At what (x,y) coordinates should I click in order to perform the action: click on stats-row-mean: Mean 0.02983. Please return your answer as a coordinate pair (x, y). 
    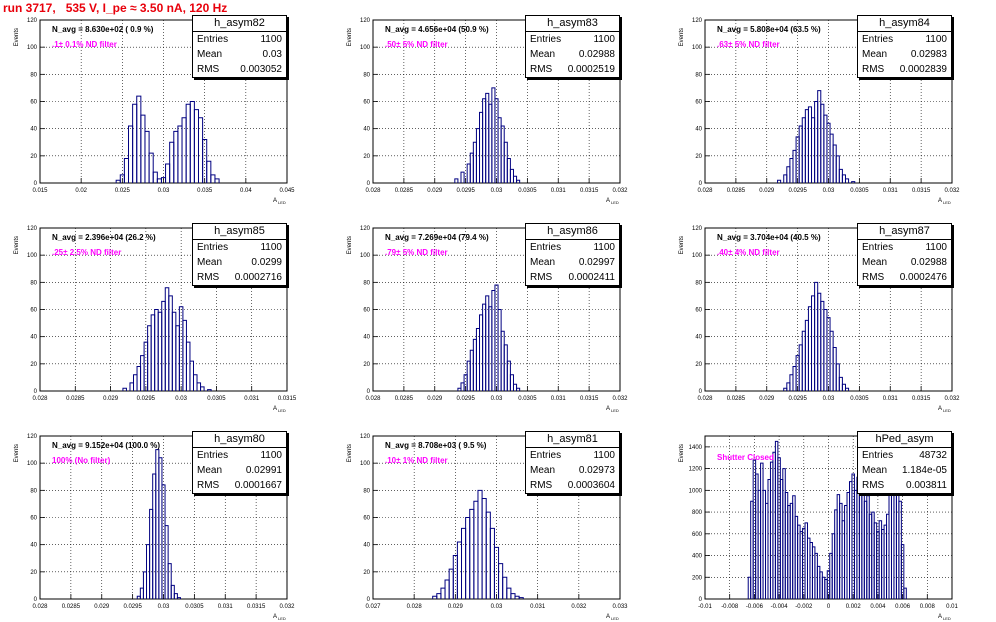
    Looking at the image, I should click on (904, 54).